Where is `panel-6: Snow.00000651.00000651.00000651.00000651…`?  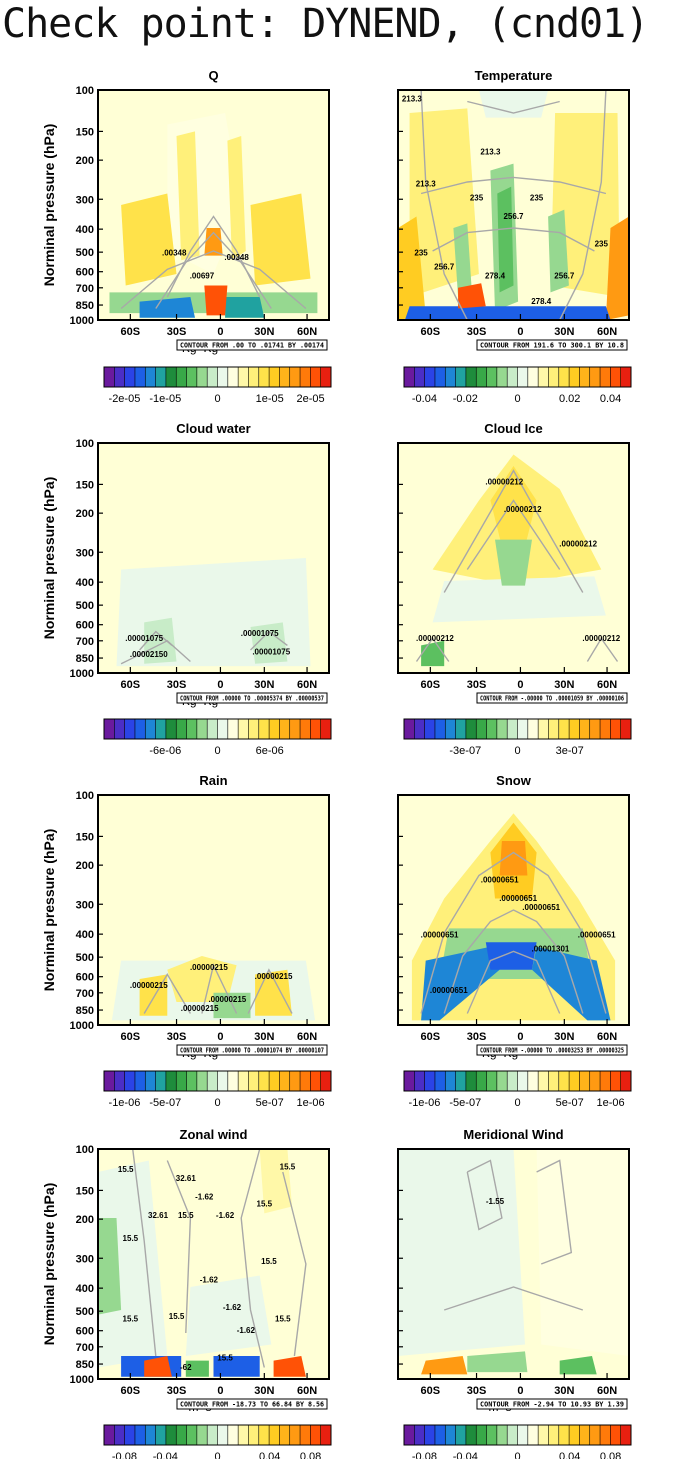
panel-6: Snow.00000651.00000651.00000651.00000651… is located at coordinates (514, 941).